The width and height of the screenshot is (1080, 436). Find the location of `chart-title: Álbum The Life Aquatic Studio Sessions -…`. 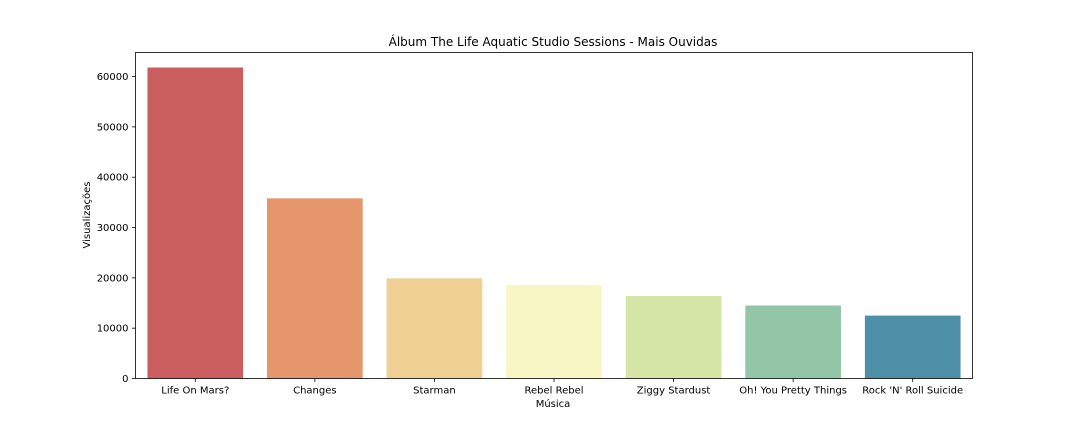

chart-title: Álbum The Life Aquatic Studio Sessions -… is located at coordinates (553, 41).